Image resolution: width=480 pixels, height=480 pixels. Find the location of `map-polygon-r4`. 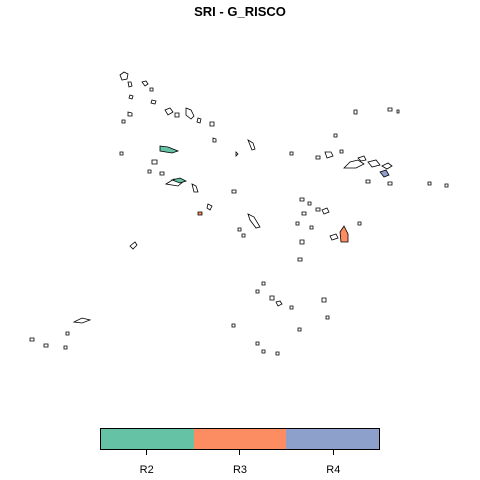

map-polygon-r4 is located at coordinates (384, 173).